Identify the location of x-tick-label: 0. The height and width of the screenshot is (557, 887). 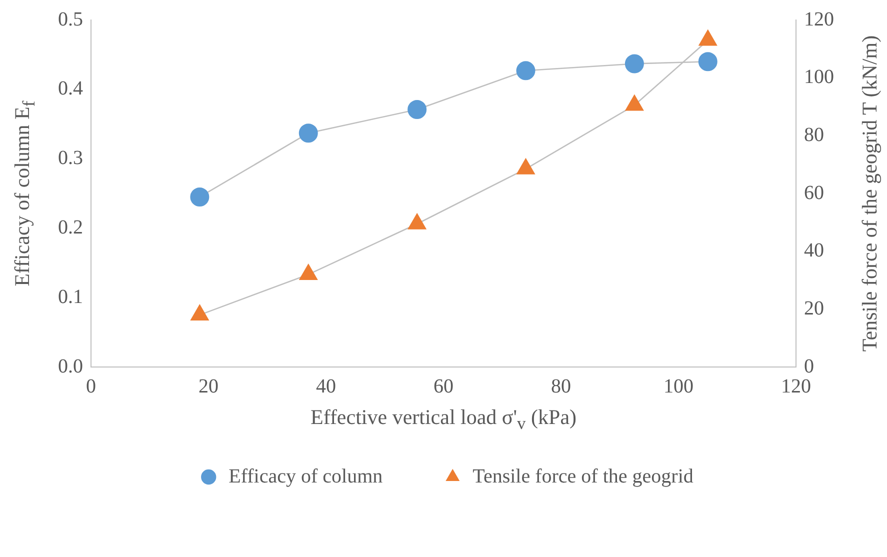
(91, 386).